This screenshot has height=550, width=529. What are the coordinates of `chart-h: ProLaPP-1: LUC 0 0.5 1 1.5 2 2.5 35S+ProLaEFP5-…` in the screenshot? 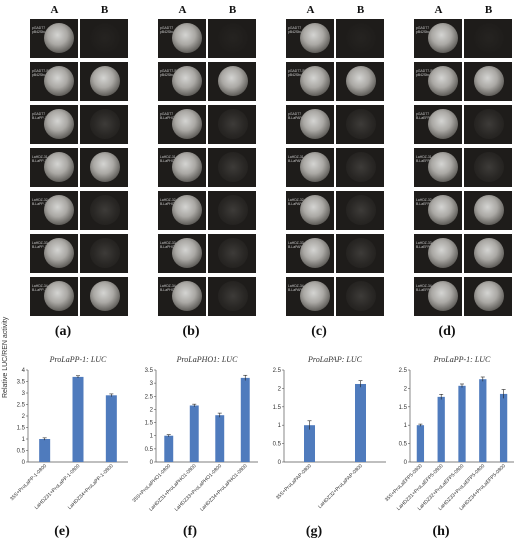 It's located at (451, 434).